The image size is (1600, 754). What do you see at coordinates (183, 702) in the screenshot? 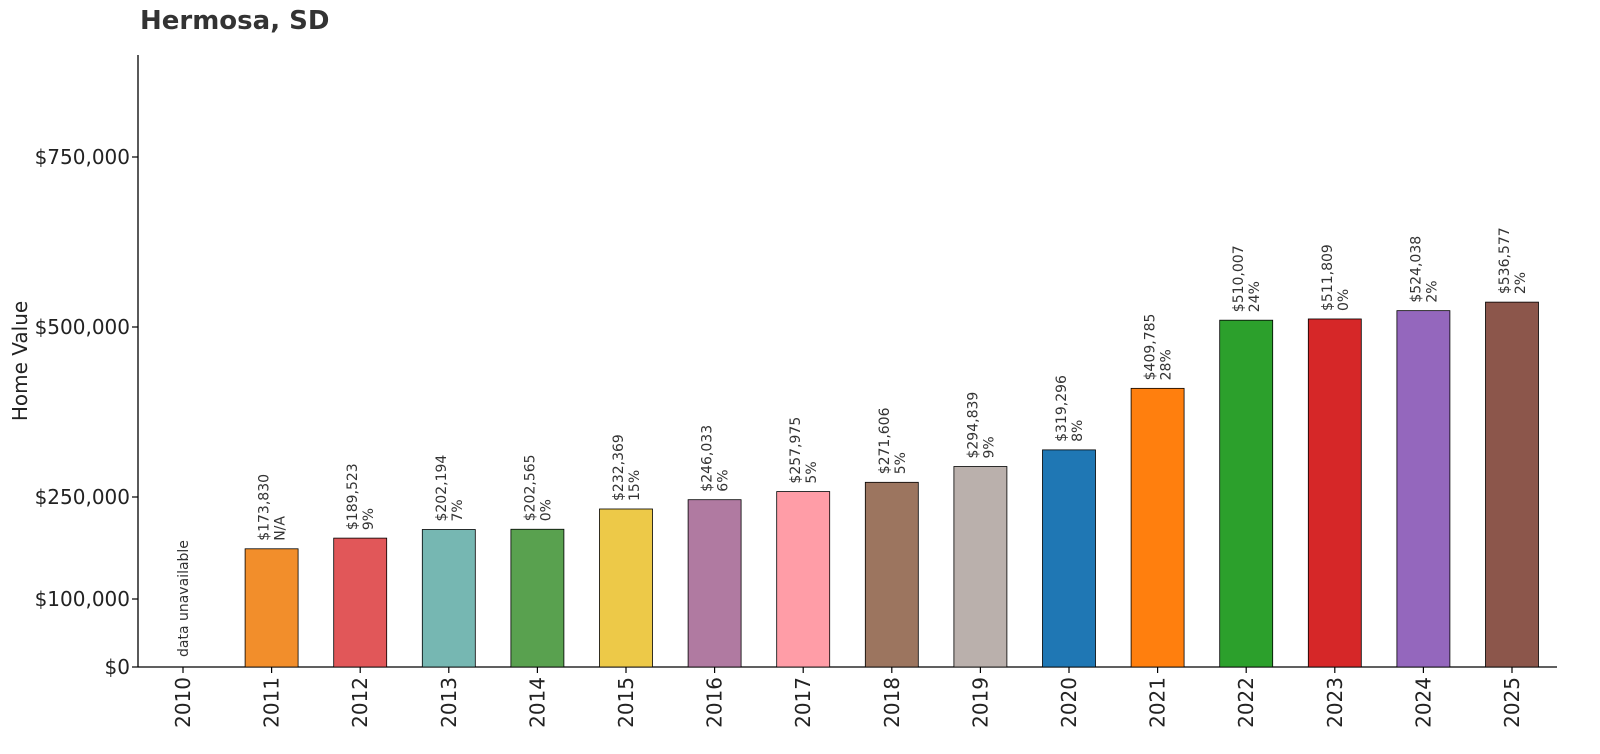
I see `x-tick-label: 2010` at bounding box center [183, 702].